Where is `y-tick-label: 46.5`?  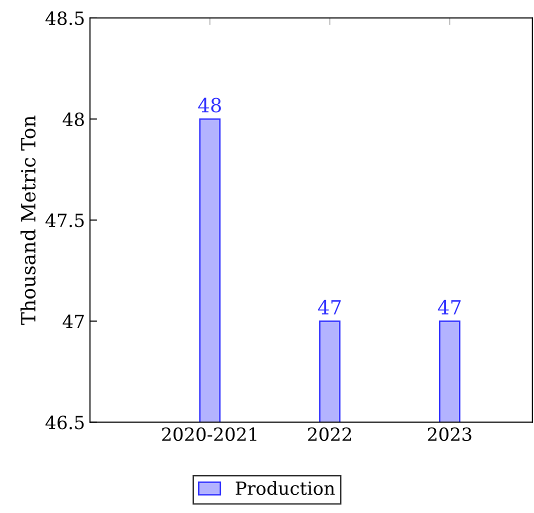 y-tick-label: 46.5 is located at coordinates (64, 423).